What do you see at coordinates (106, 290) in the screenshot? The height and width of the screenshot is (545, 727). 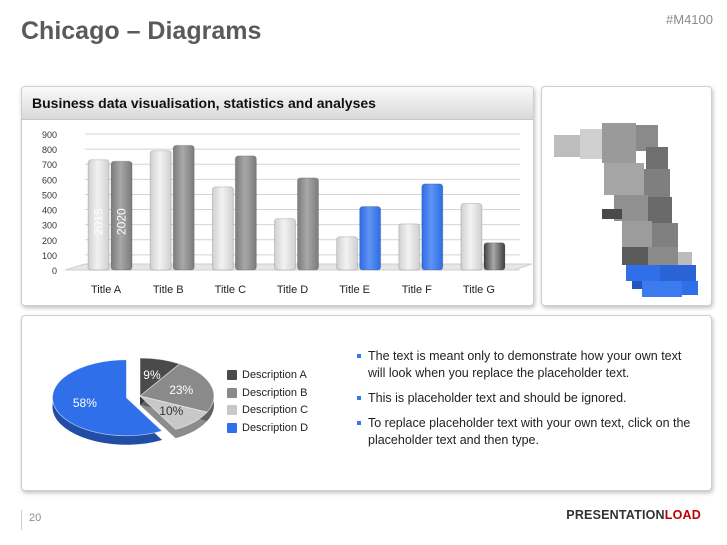 I see `x-tick-label: Title A` at bounding box center [106, 290].